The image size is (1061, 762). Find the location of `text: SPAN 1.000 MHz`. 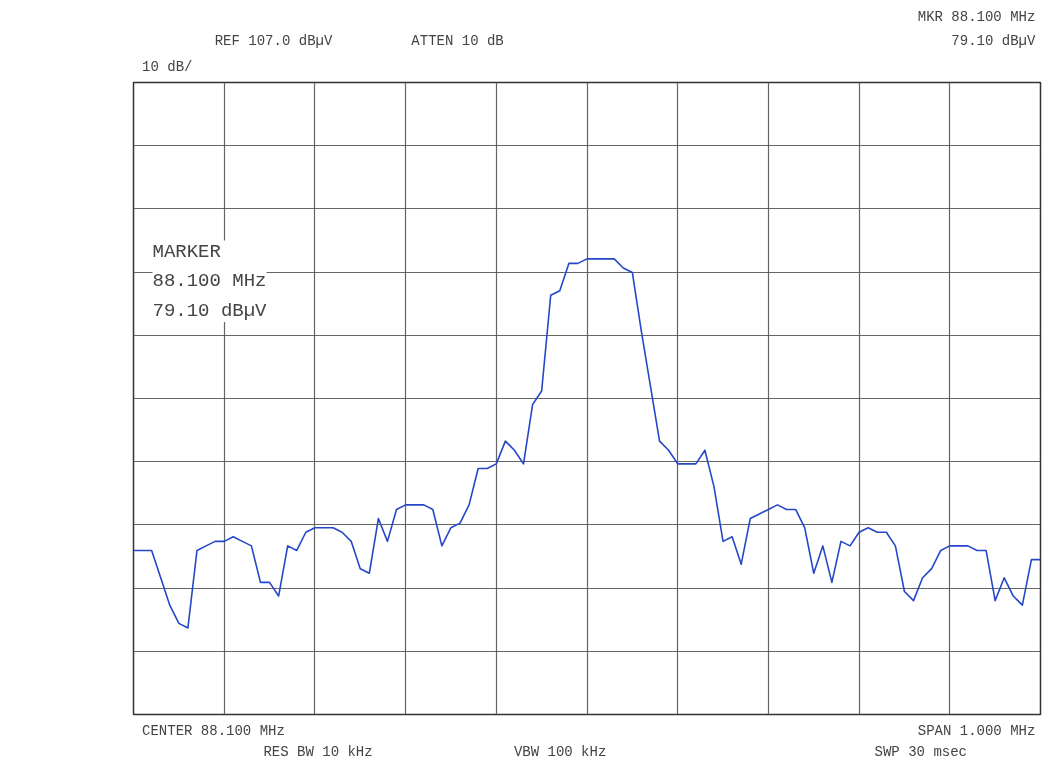

text: SPAN 1.000 MHz is located at coordinates (976, 730).